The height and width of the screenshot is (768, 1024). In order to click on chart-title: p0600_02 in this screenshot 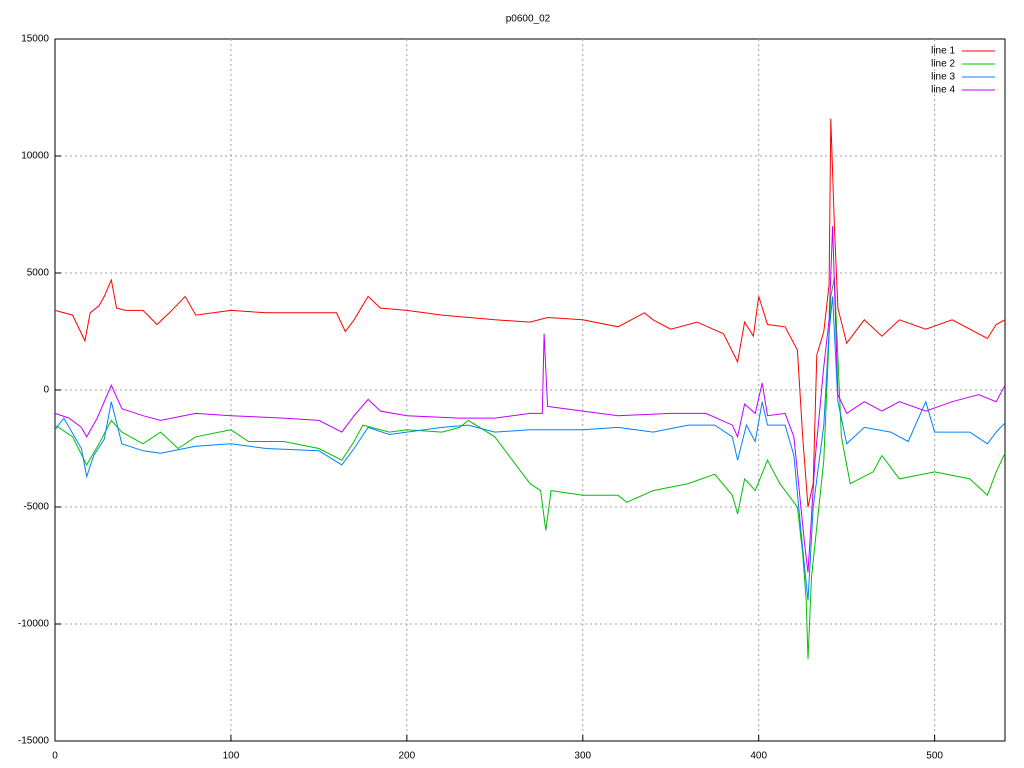, I will do `click(528, 19)`.